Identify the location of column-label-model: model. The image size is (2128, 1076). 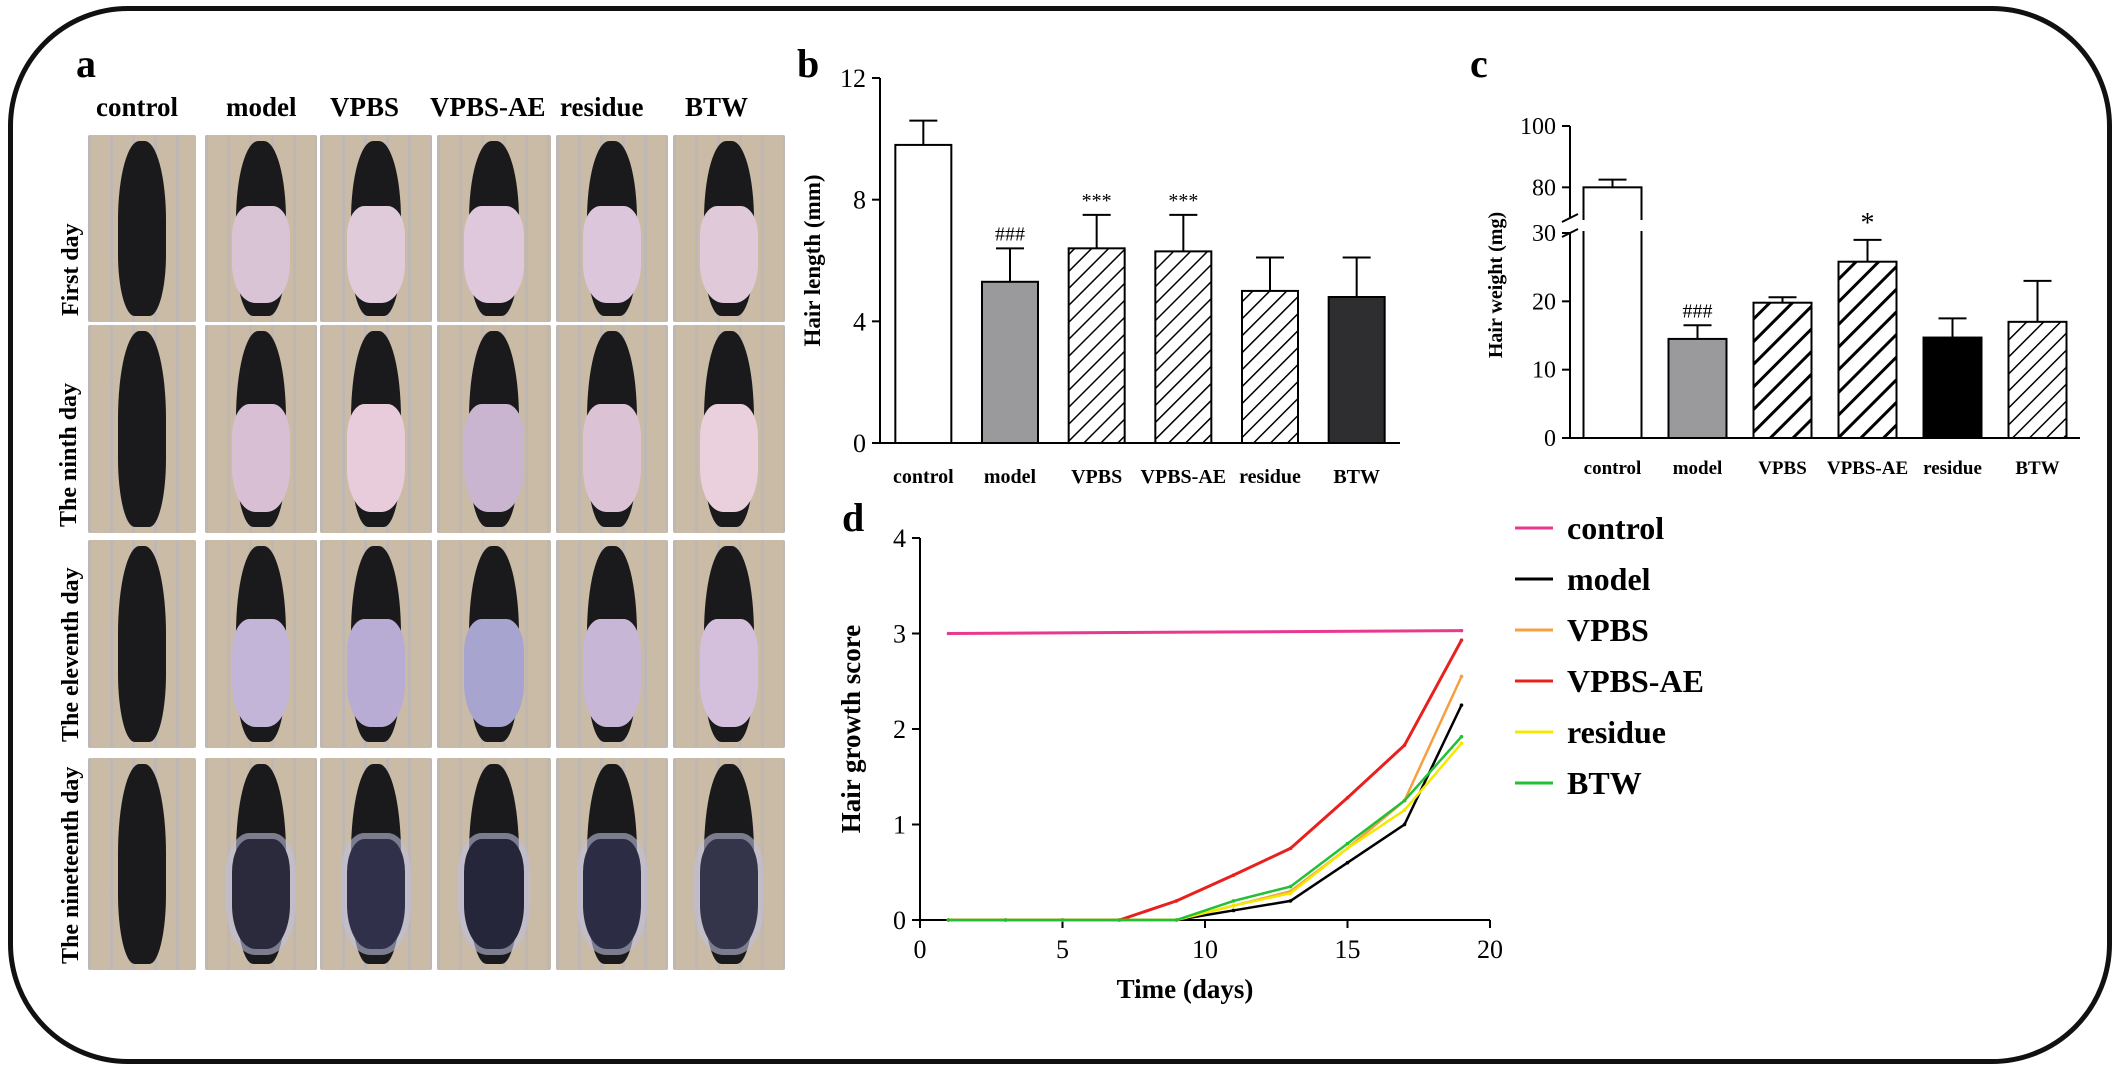
(261, 107).